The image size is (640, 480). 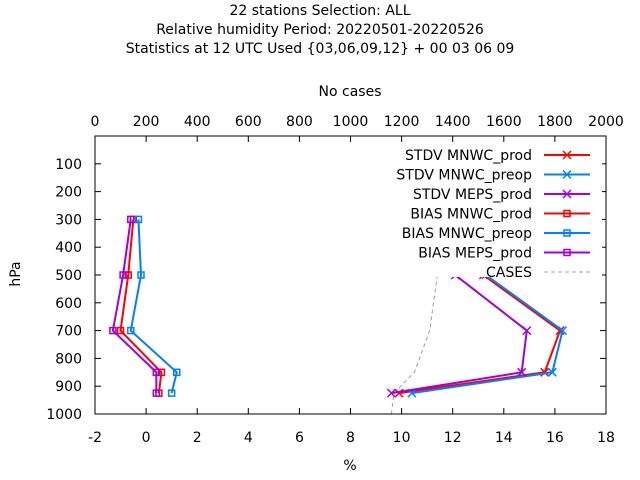 I want to click on x2-tick-label: 200, so click(x=146, y=122).